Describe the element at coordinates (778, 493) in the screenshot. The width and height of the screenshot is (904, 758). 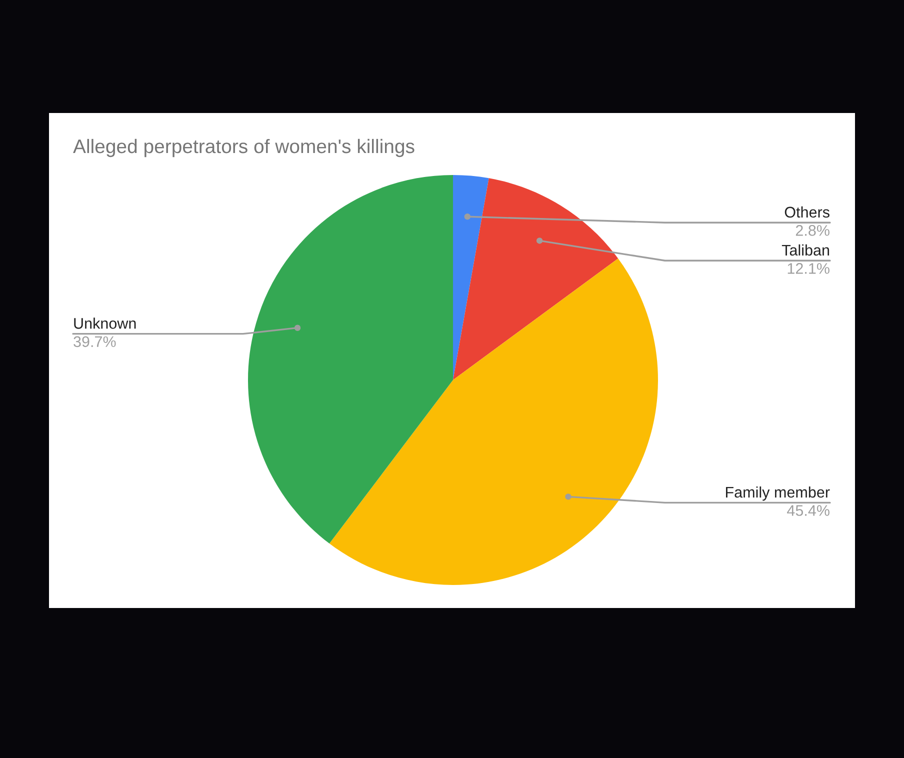
I see `slice-label: Family member` at that location.